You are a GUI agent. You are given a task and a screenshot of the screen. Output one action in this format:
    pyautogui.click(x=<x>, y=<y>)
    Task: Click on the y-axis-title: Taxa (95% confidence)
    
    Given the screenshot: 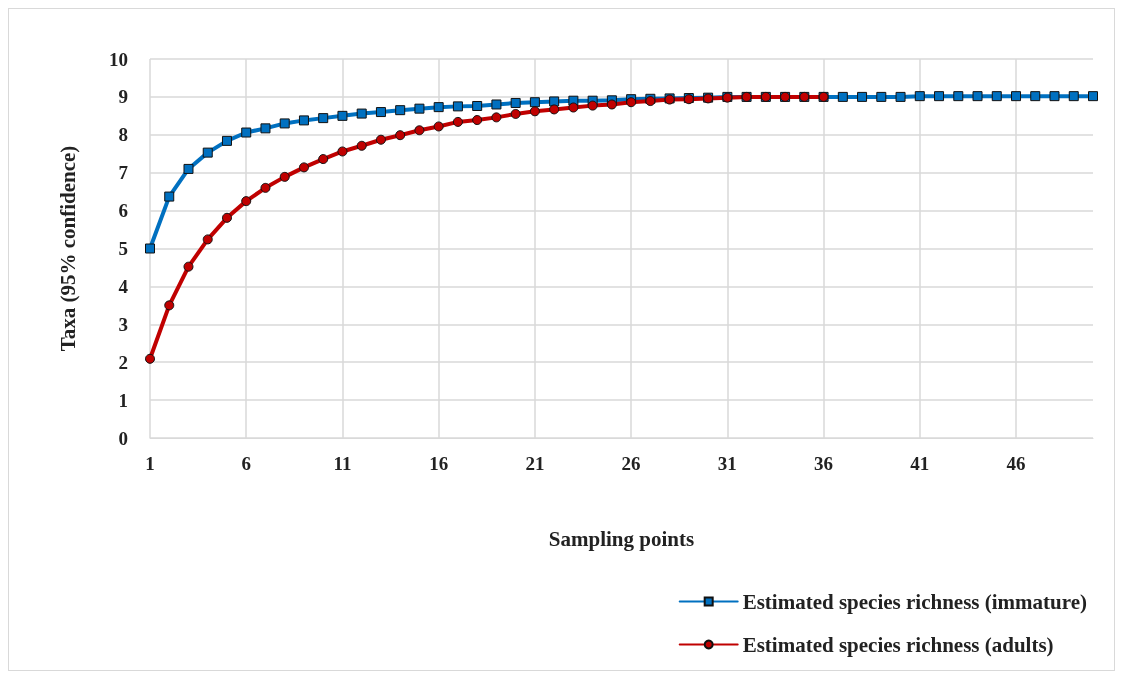 What is the action you would take?
    pyautogui.click(x=67, y=248)
    